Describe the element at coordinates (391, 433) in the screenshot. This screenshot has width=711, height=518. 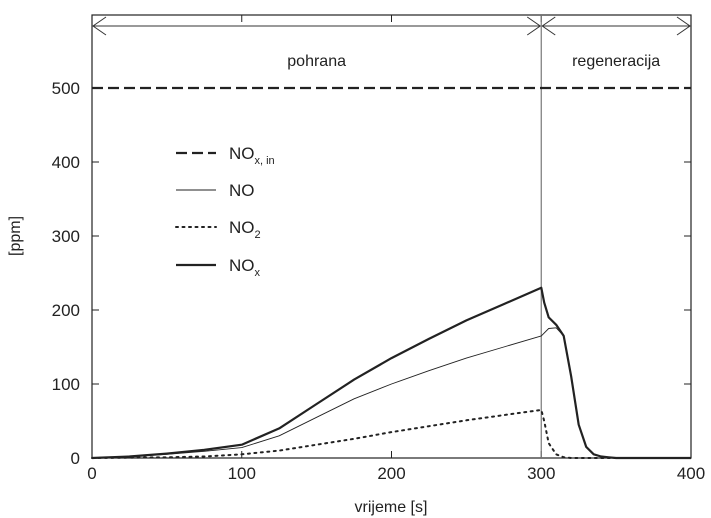
I see `series-line-no2` at that location.